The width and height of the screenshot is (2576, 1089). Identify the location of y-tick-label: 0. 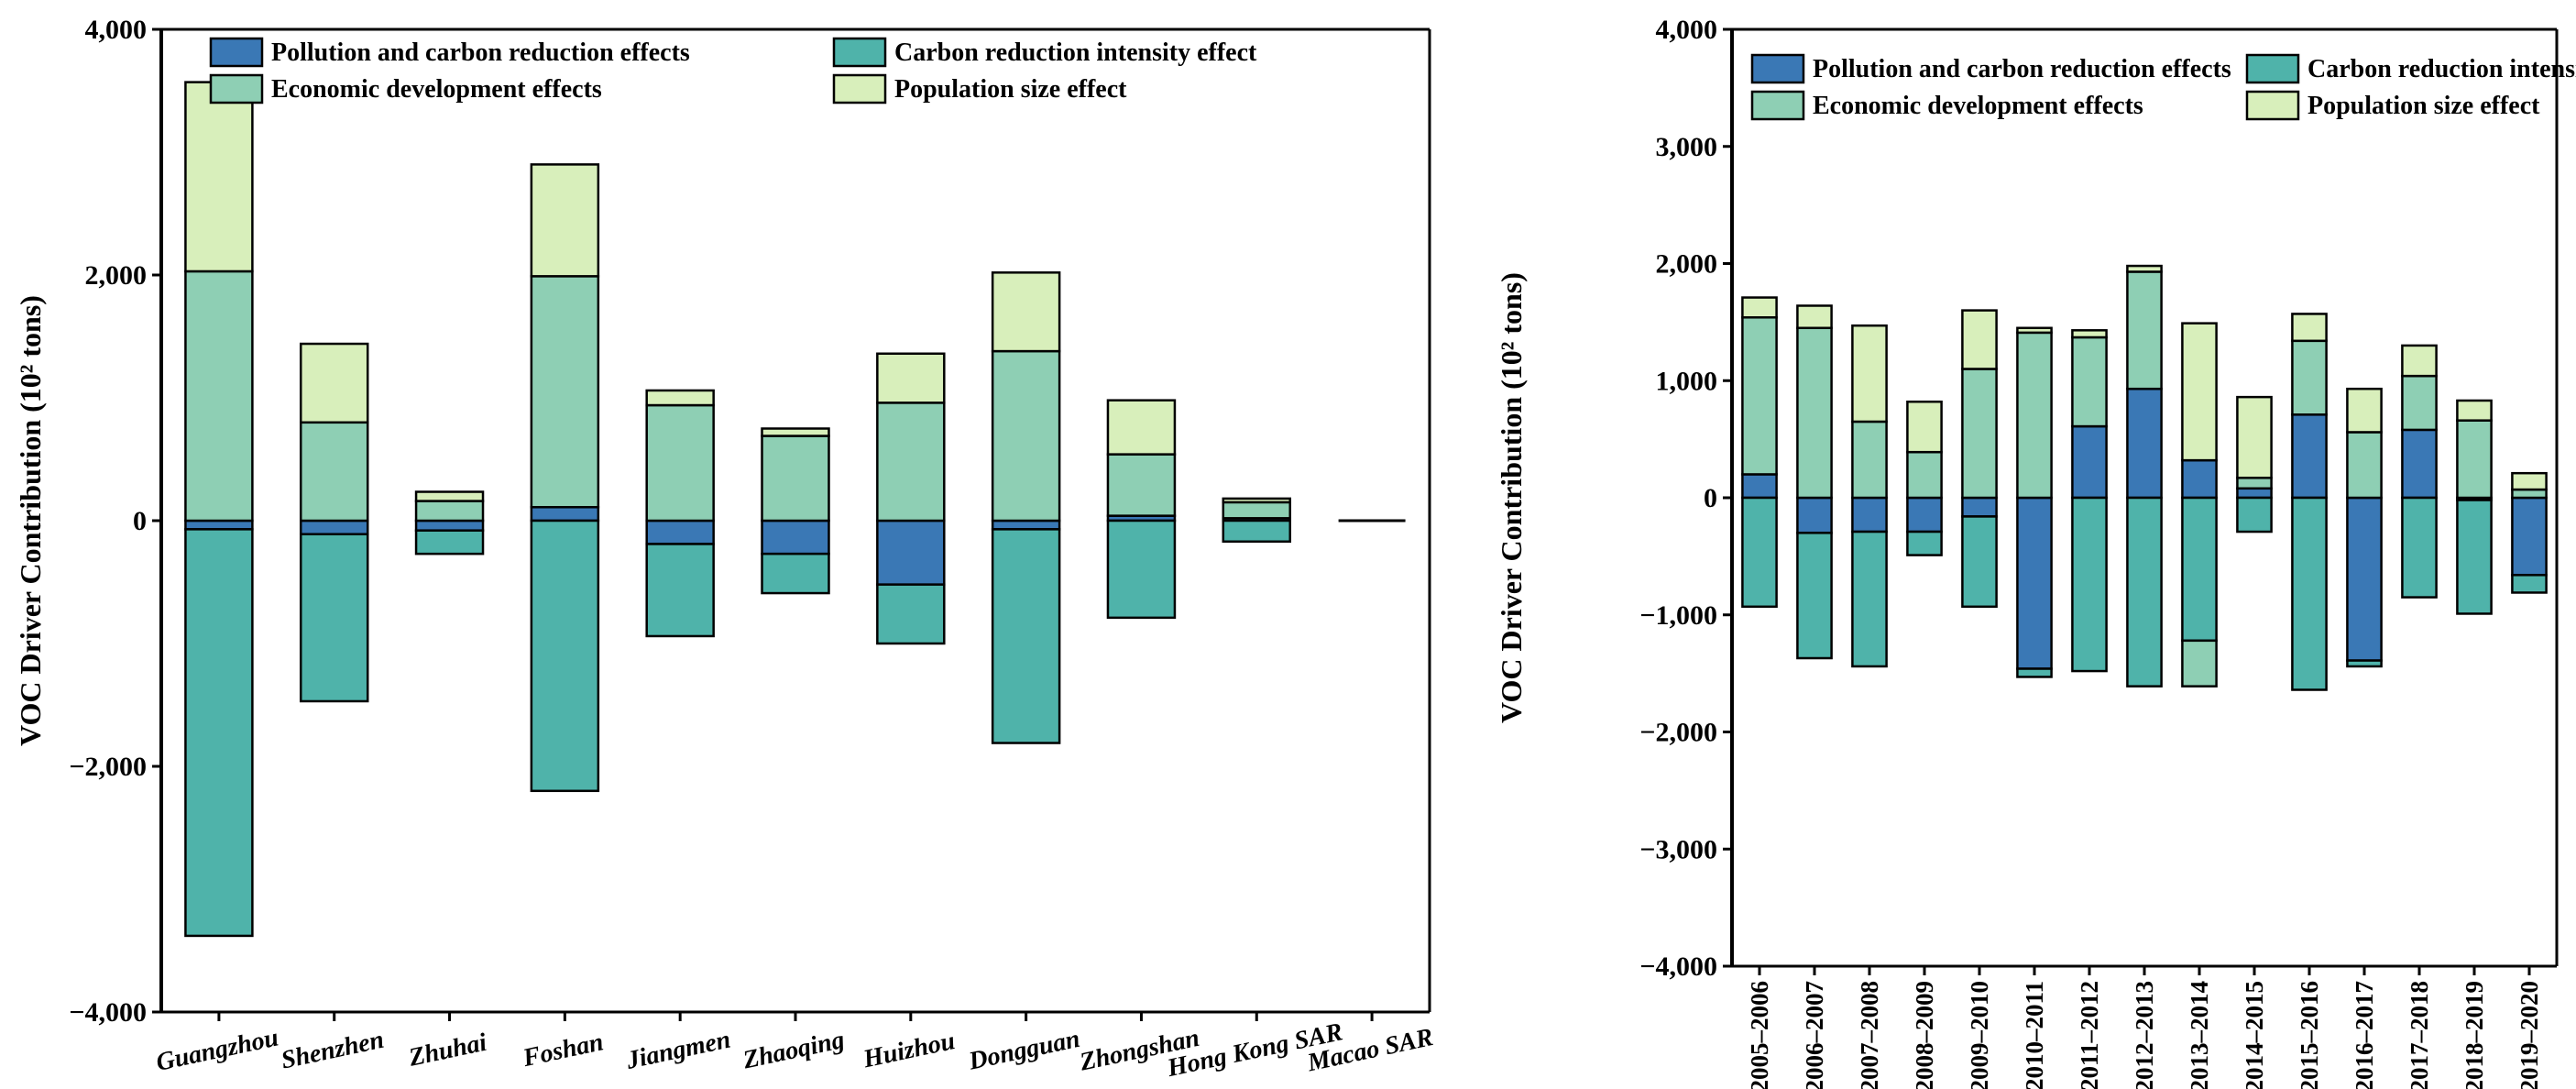
(1710, 498).